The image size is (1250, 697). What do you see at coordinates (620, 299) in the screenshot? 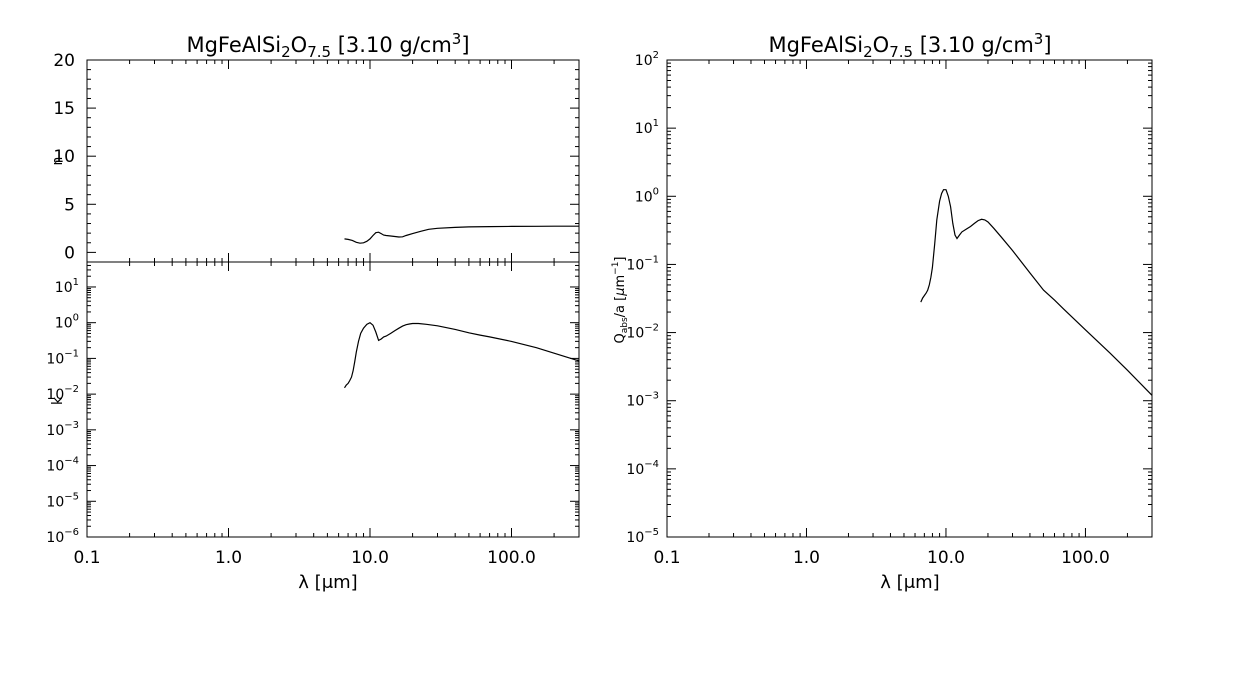
I see `qabs-axis-label: Qabs/a [μm−1]` at bounding box center [620, 299].